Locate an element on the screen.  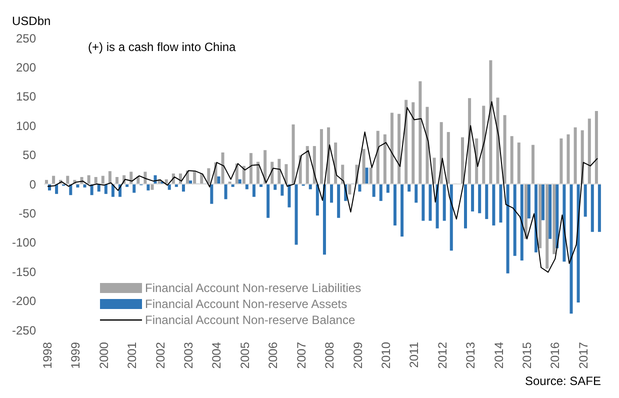
x-tick-label: 2013 is located at coordinates (471, 355).